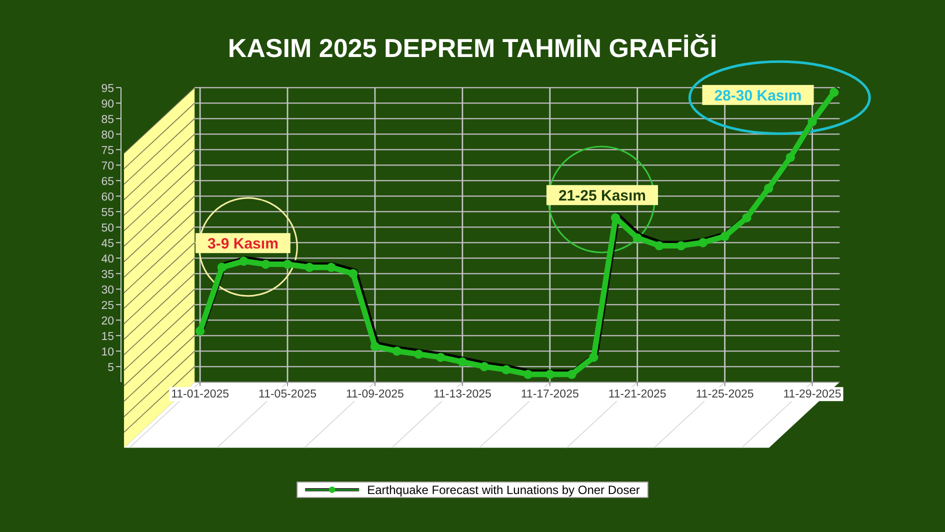  I want to click on annotation: 3-9 Kasım, so click(243, 243).